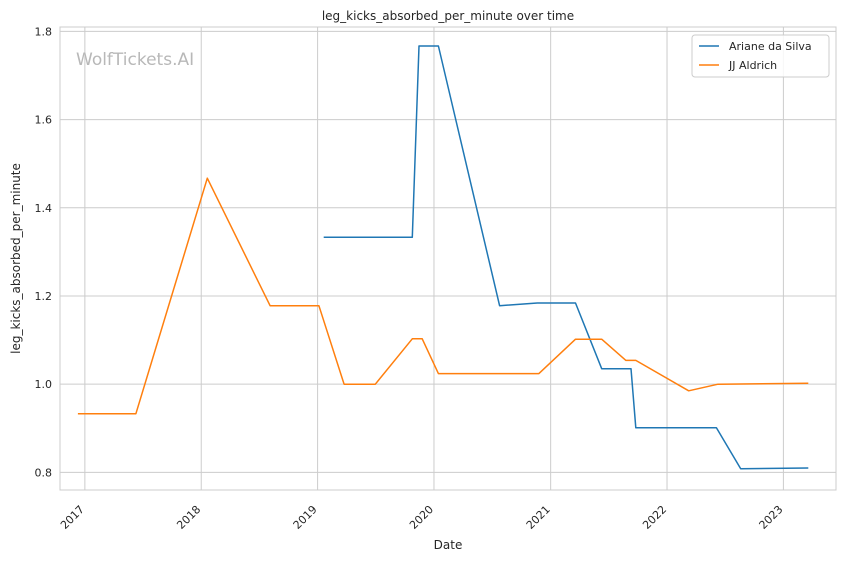 The height and width of the screenshot is (561, 844). I want to click on x-tick-label: 2023, so click(771, 517).